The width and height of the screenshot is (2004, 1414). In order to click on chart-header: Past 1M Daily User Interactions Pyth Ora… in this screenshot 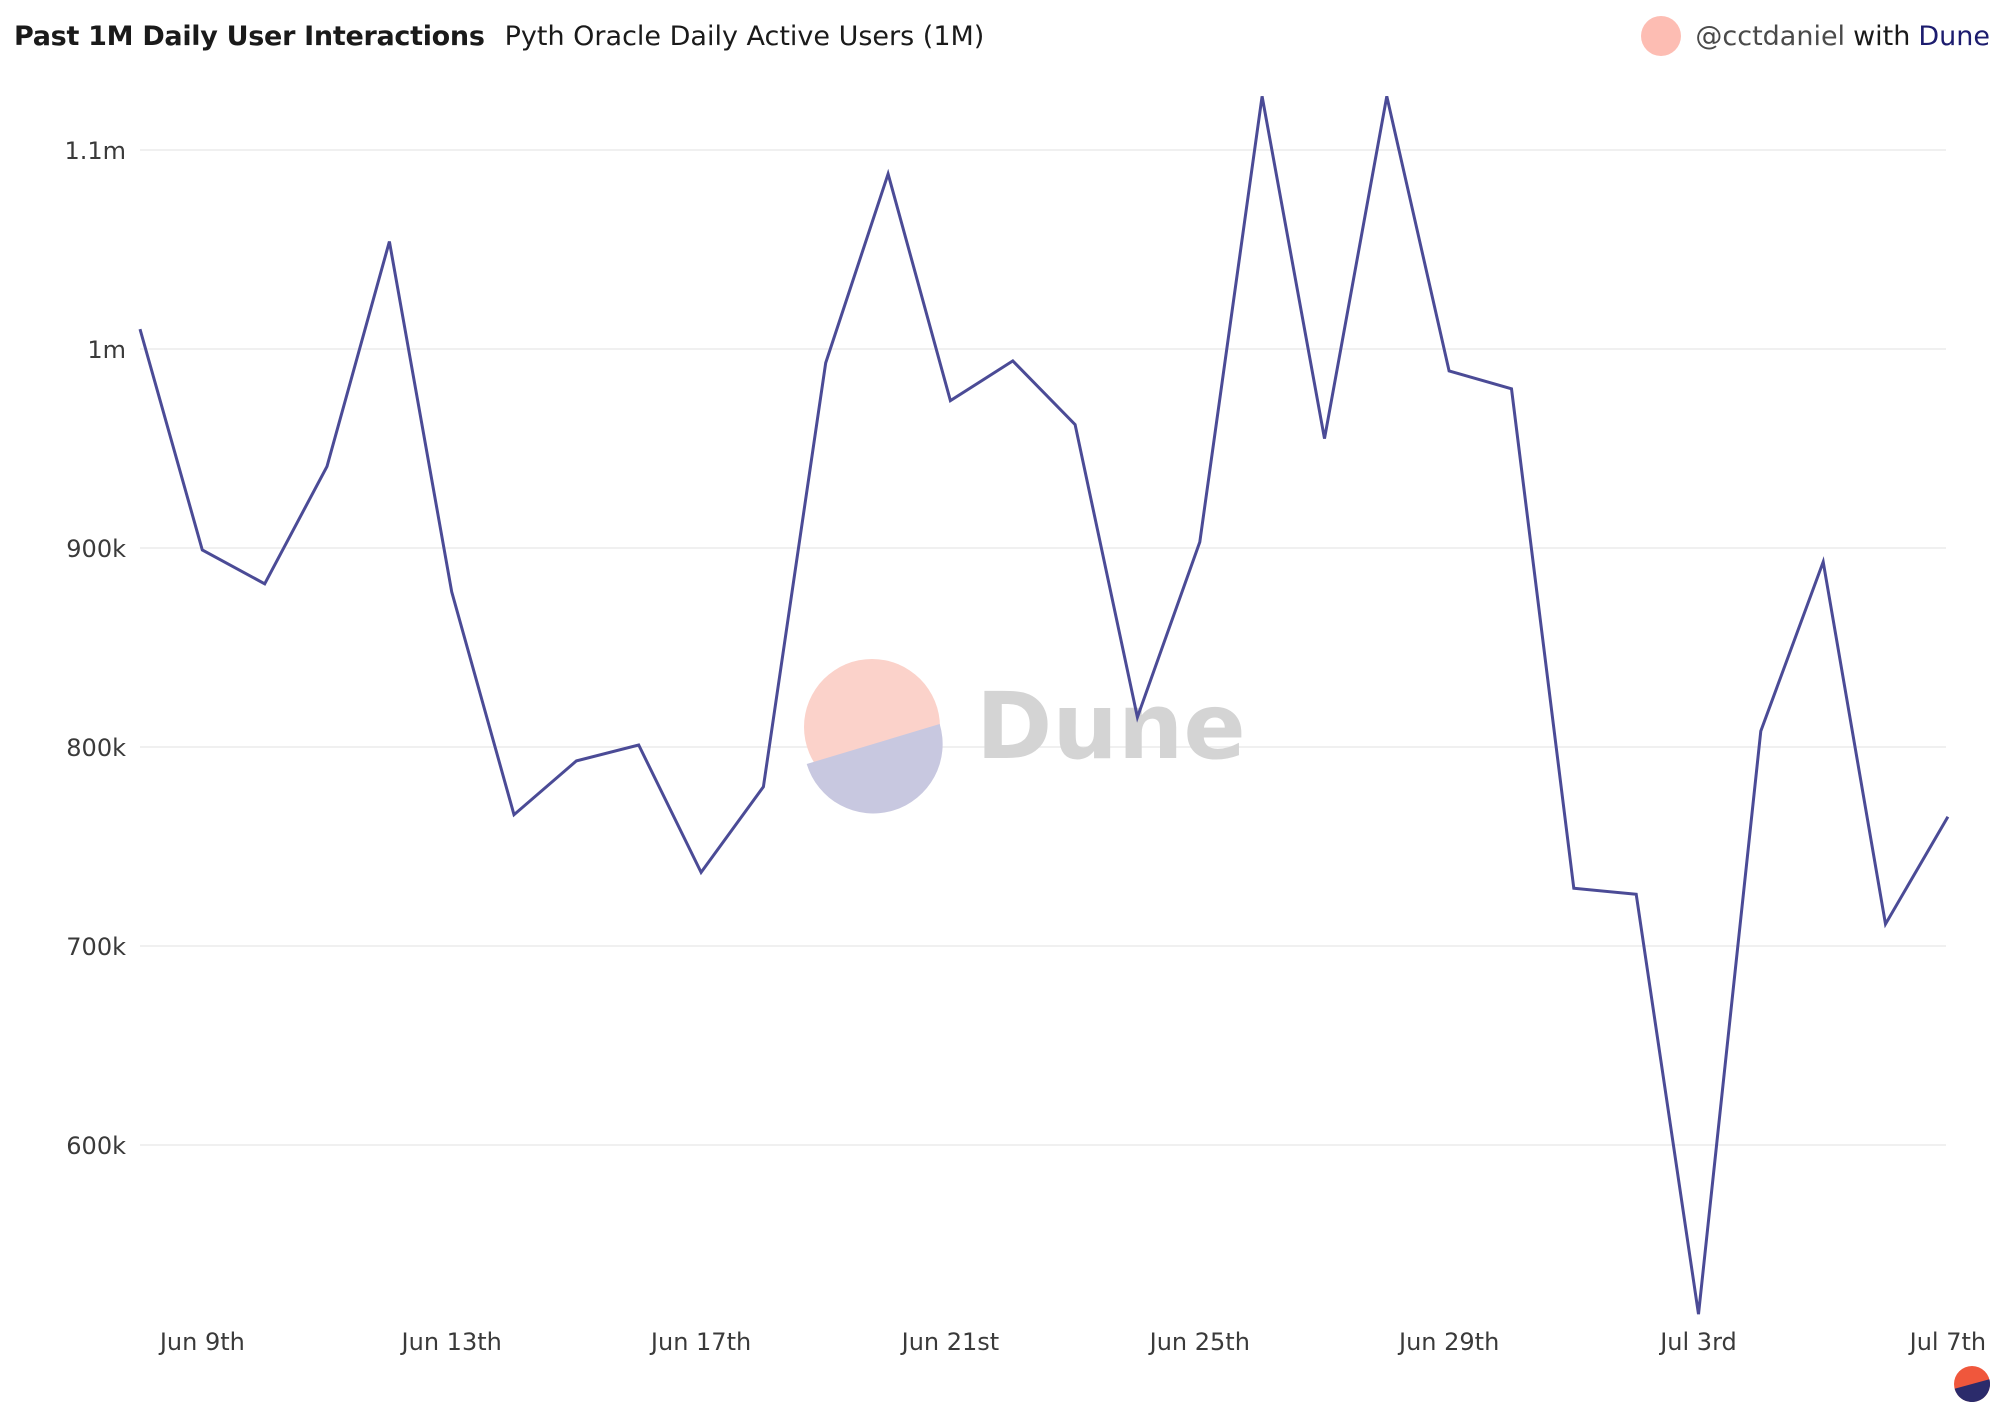, I will do `click(499, 36)`.